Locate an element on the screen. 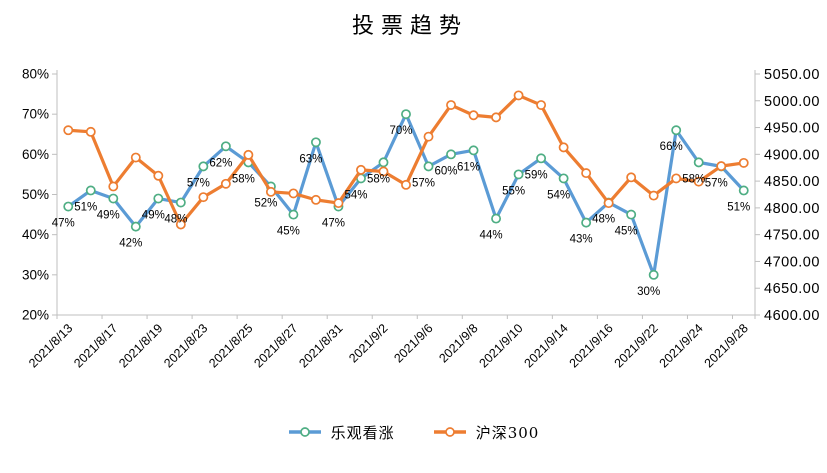  data-label-point-7: 62% is located at coordinates (220, 163).